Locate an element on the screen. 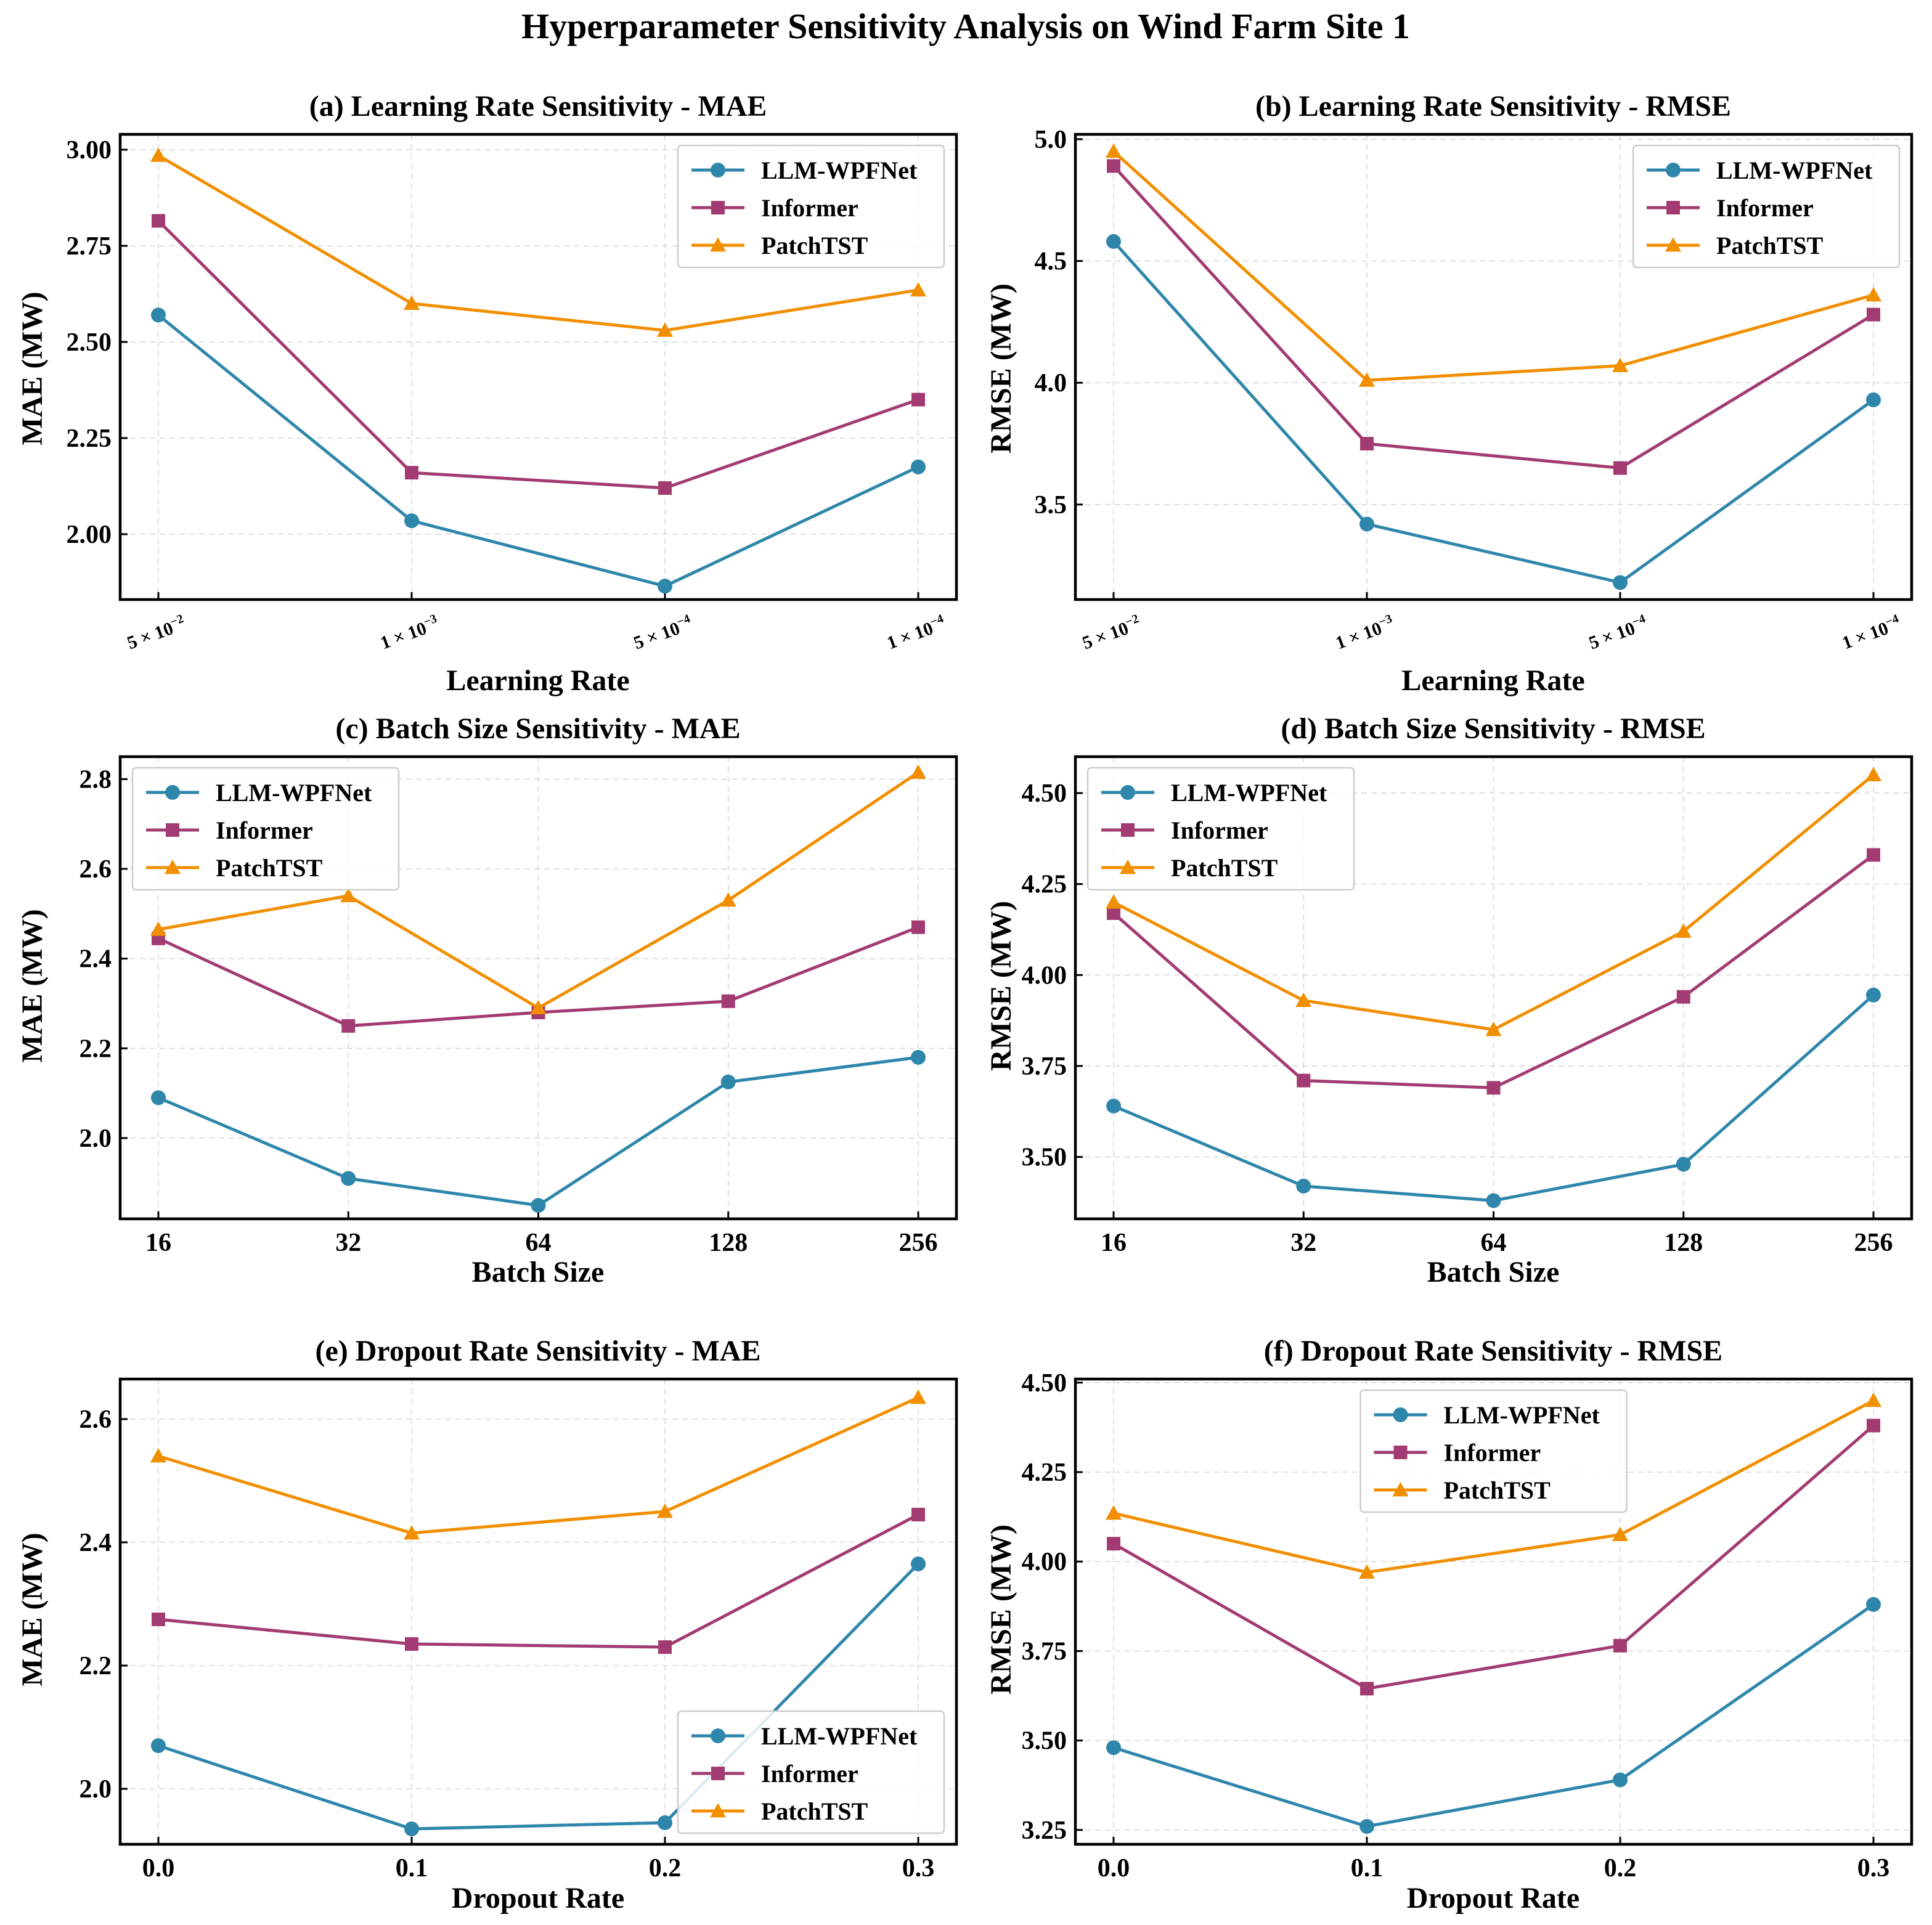  panel-f-ticks: 0.0 0.1 0.2 0.3 3.25 3.50 3.75 4.00 4.25 4.50 is located at coordinates (1456, 1625).